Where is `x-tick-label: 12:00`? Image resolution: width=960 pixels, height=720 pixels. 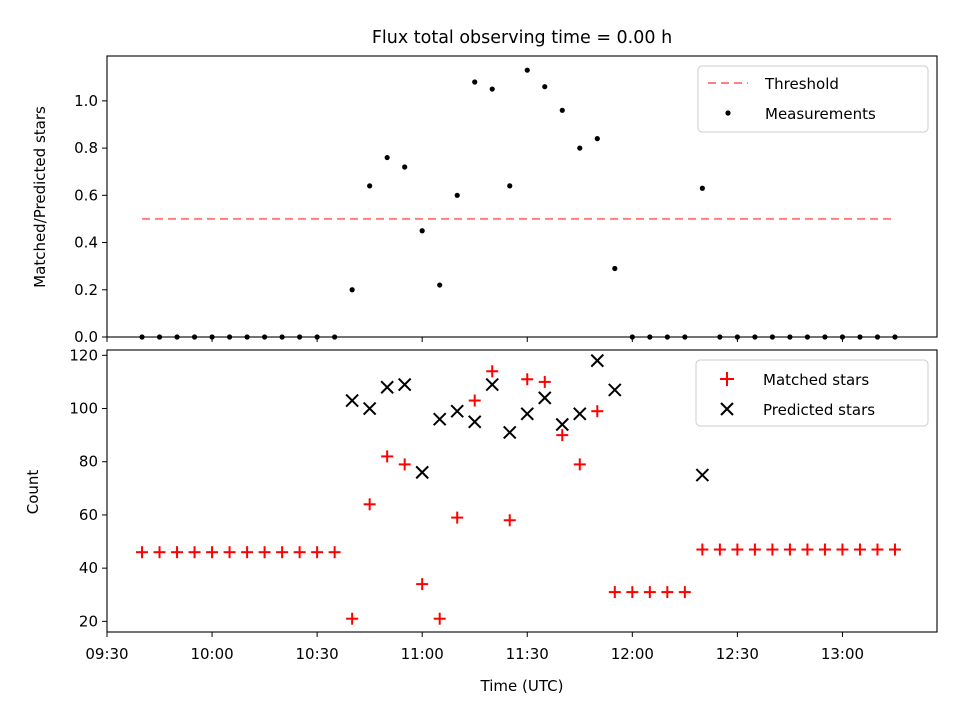
x-tick-label: 12:00 is located at coordinates (632, 654).